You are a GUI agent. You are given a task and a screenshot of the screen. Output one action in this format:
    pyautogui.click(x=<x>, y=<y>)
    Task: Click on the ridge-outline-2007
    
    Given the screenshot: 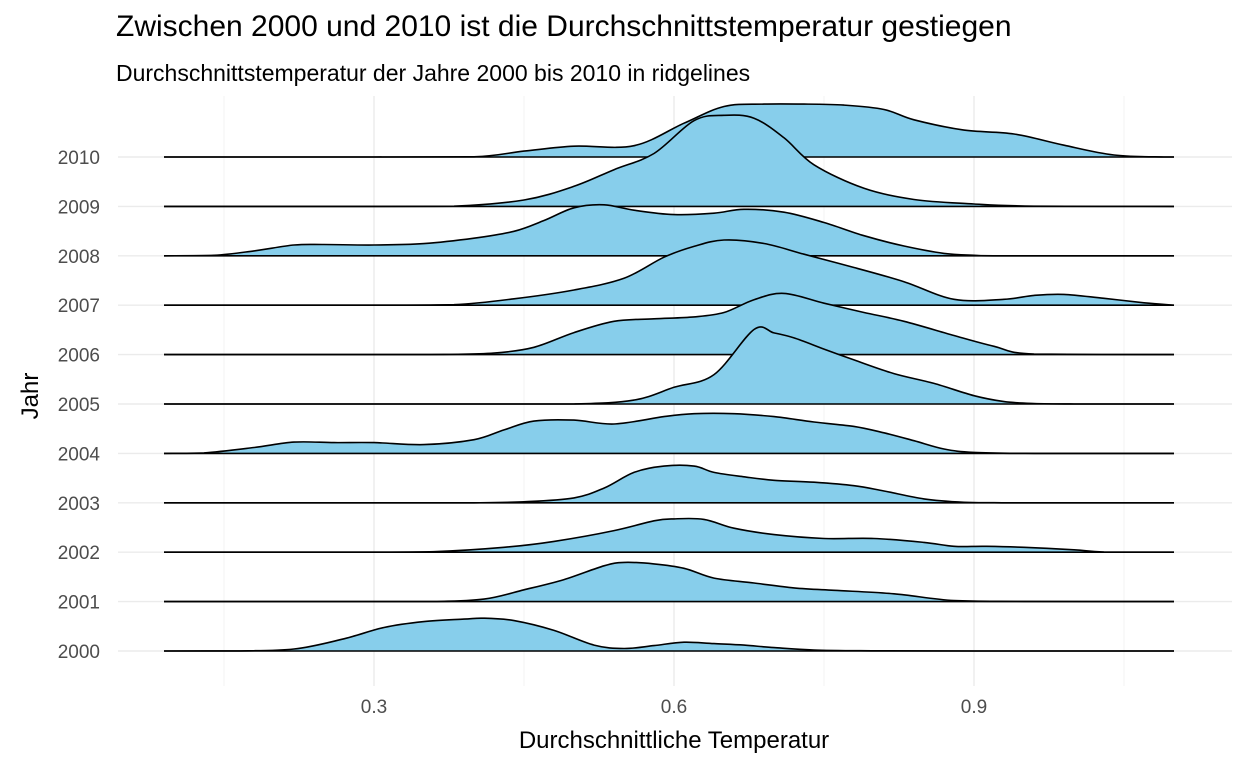 What is the action you would take?
    pyautogui.click(x=669, y=273)
    